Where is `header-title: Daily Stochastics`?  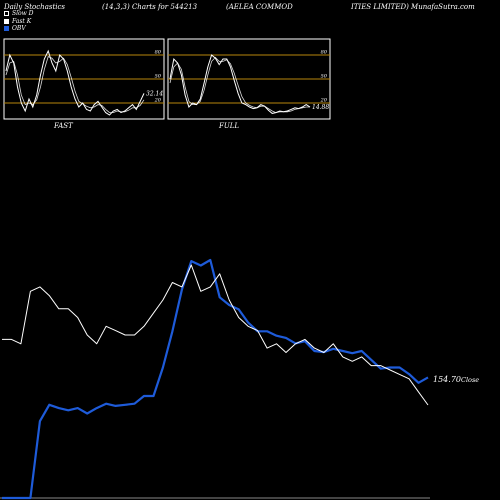
header-title: Daily Stochastics is located at coordinates (35, 7).